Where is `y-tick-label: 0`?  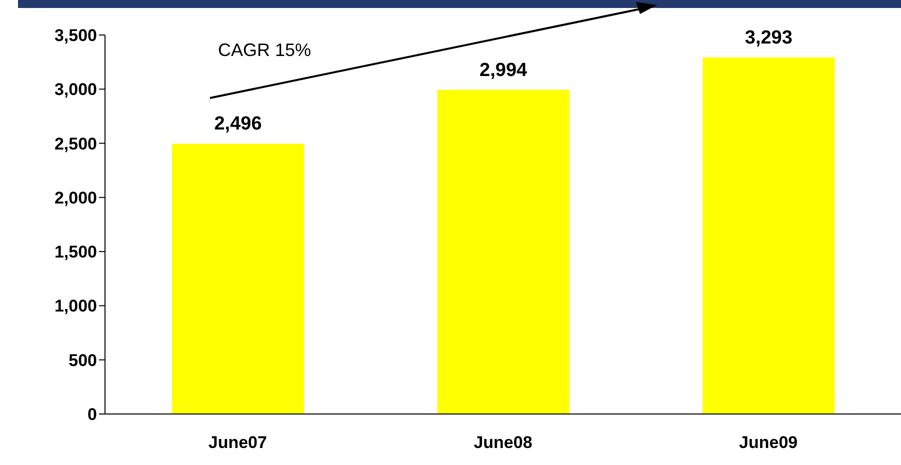 y-tick-label: 0 is located at coordinates (92, 414).